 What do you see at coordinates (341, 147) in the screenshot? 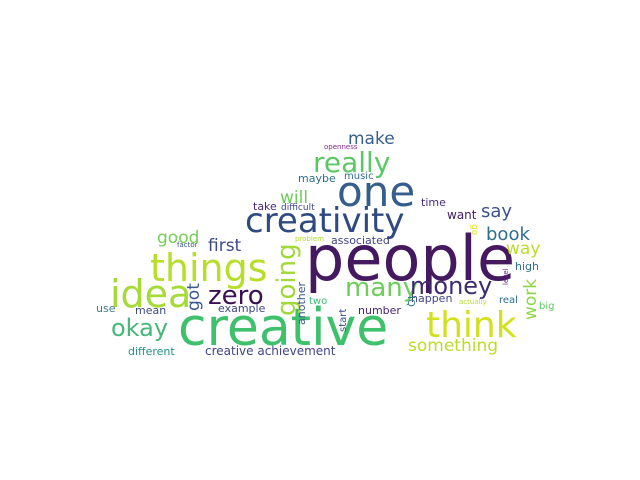
I see `word-openness: openness` at bounding box center [341, 147].